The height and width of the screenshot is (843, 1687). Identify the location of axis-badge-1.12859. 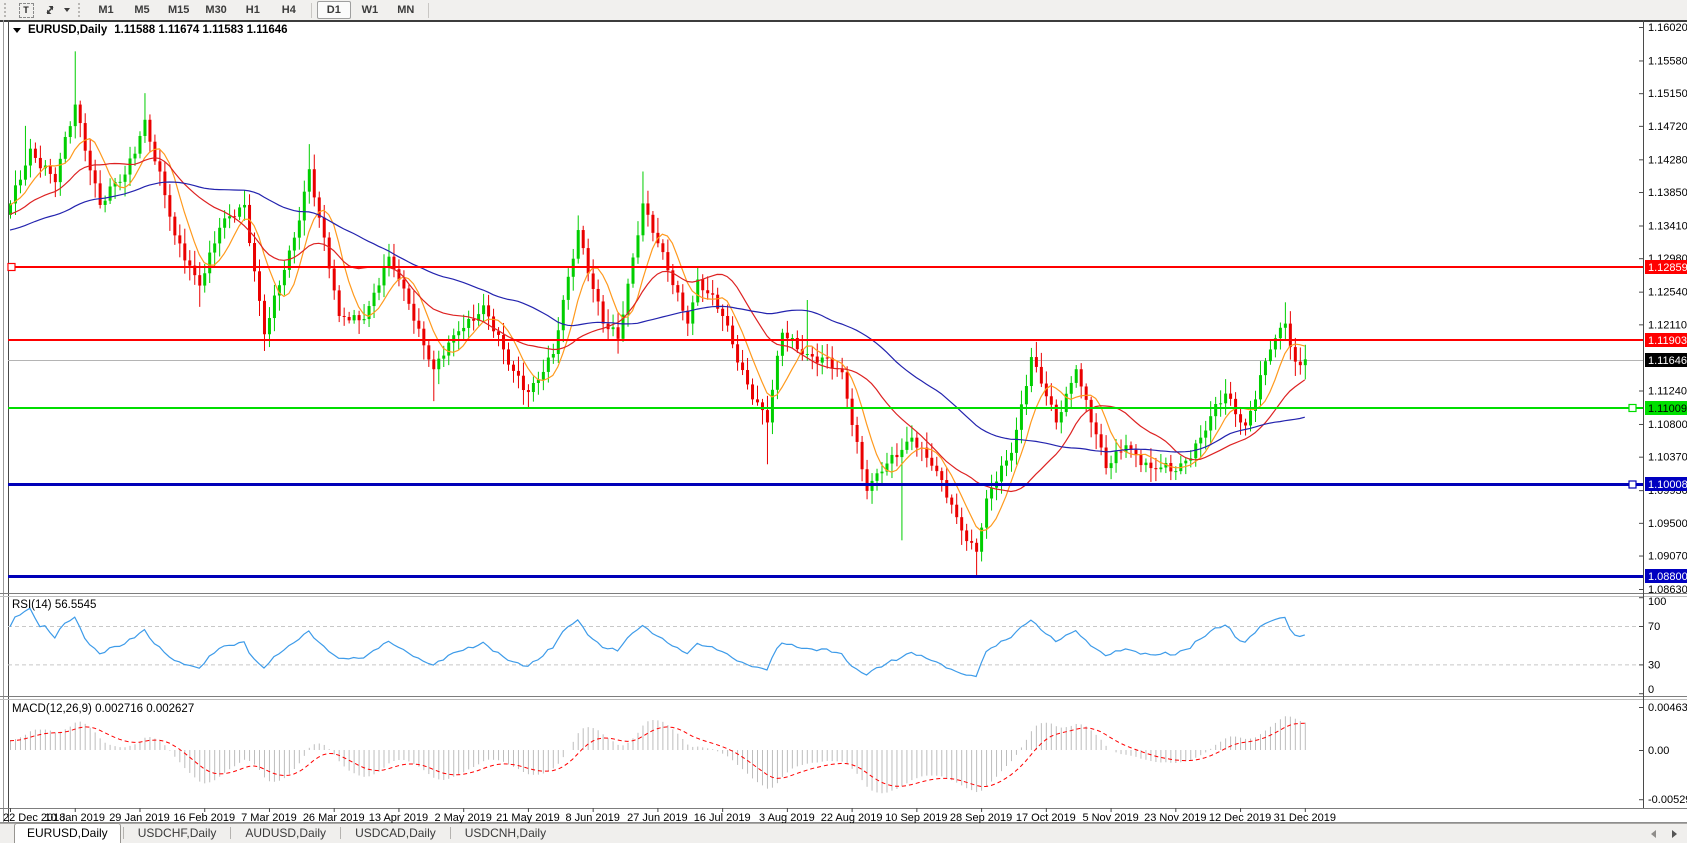
(1666, 267).